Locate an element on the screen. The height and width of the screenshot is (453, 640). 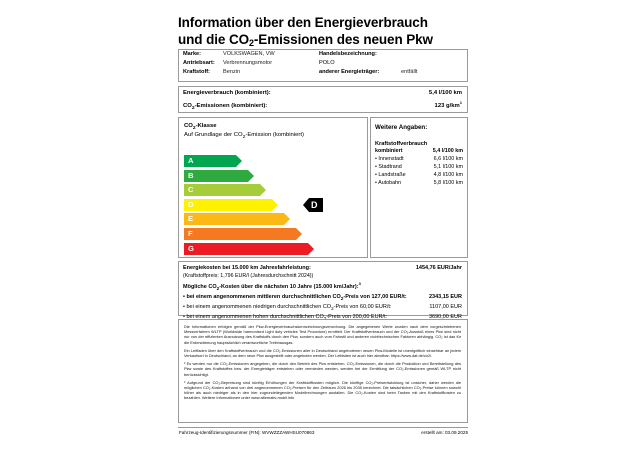
title-co2-subscript: 2 is located at coordinates (251, 43).